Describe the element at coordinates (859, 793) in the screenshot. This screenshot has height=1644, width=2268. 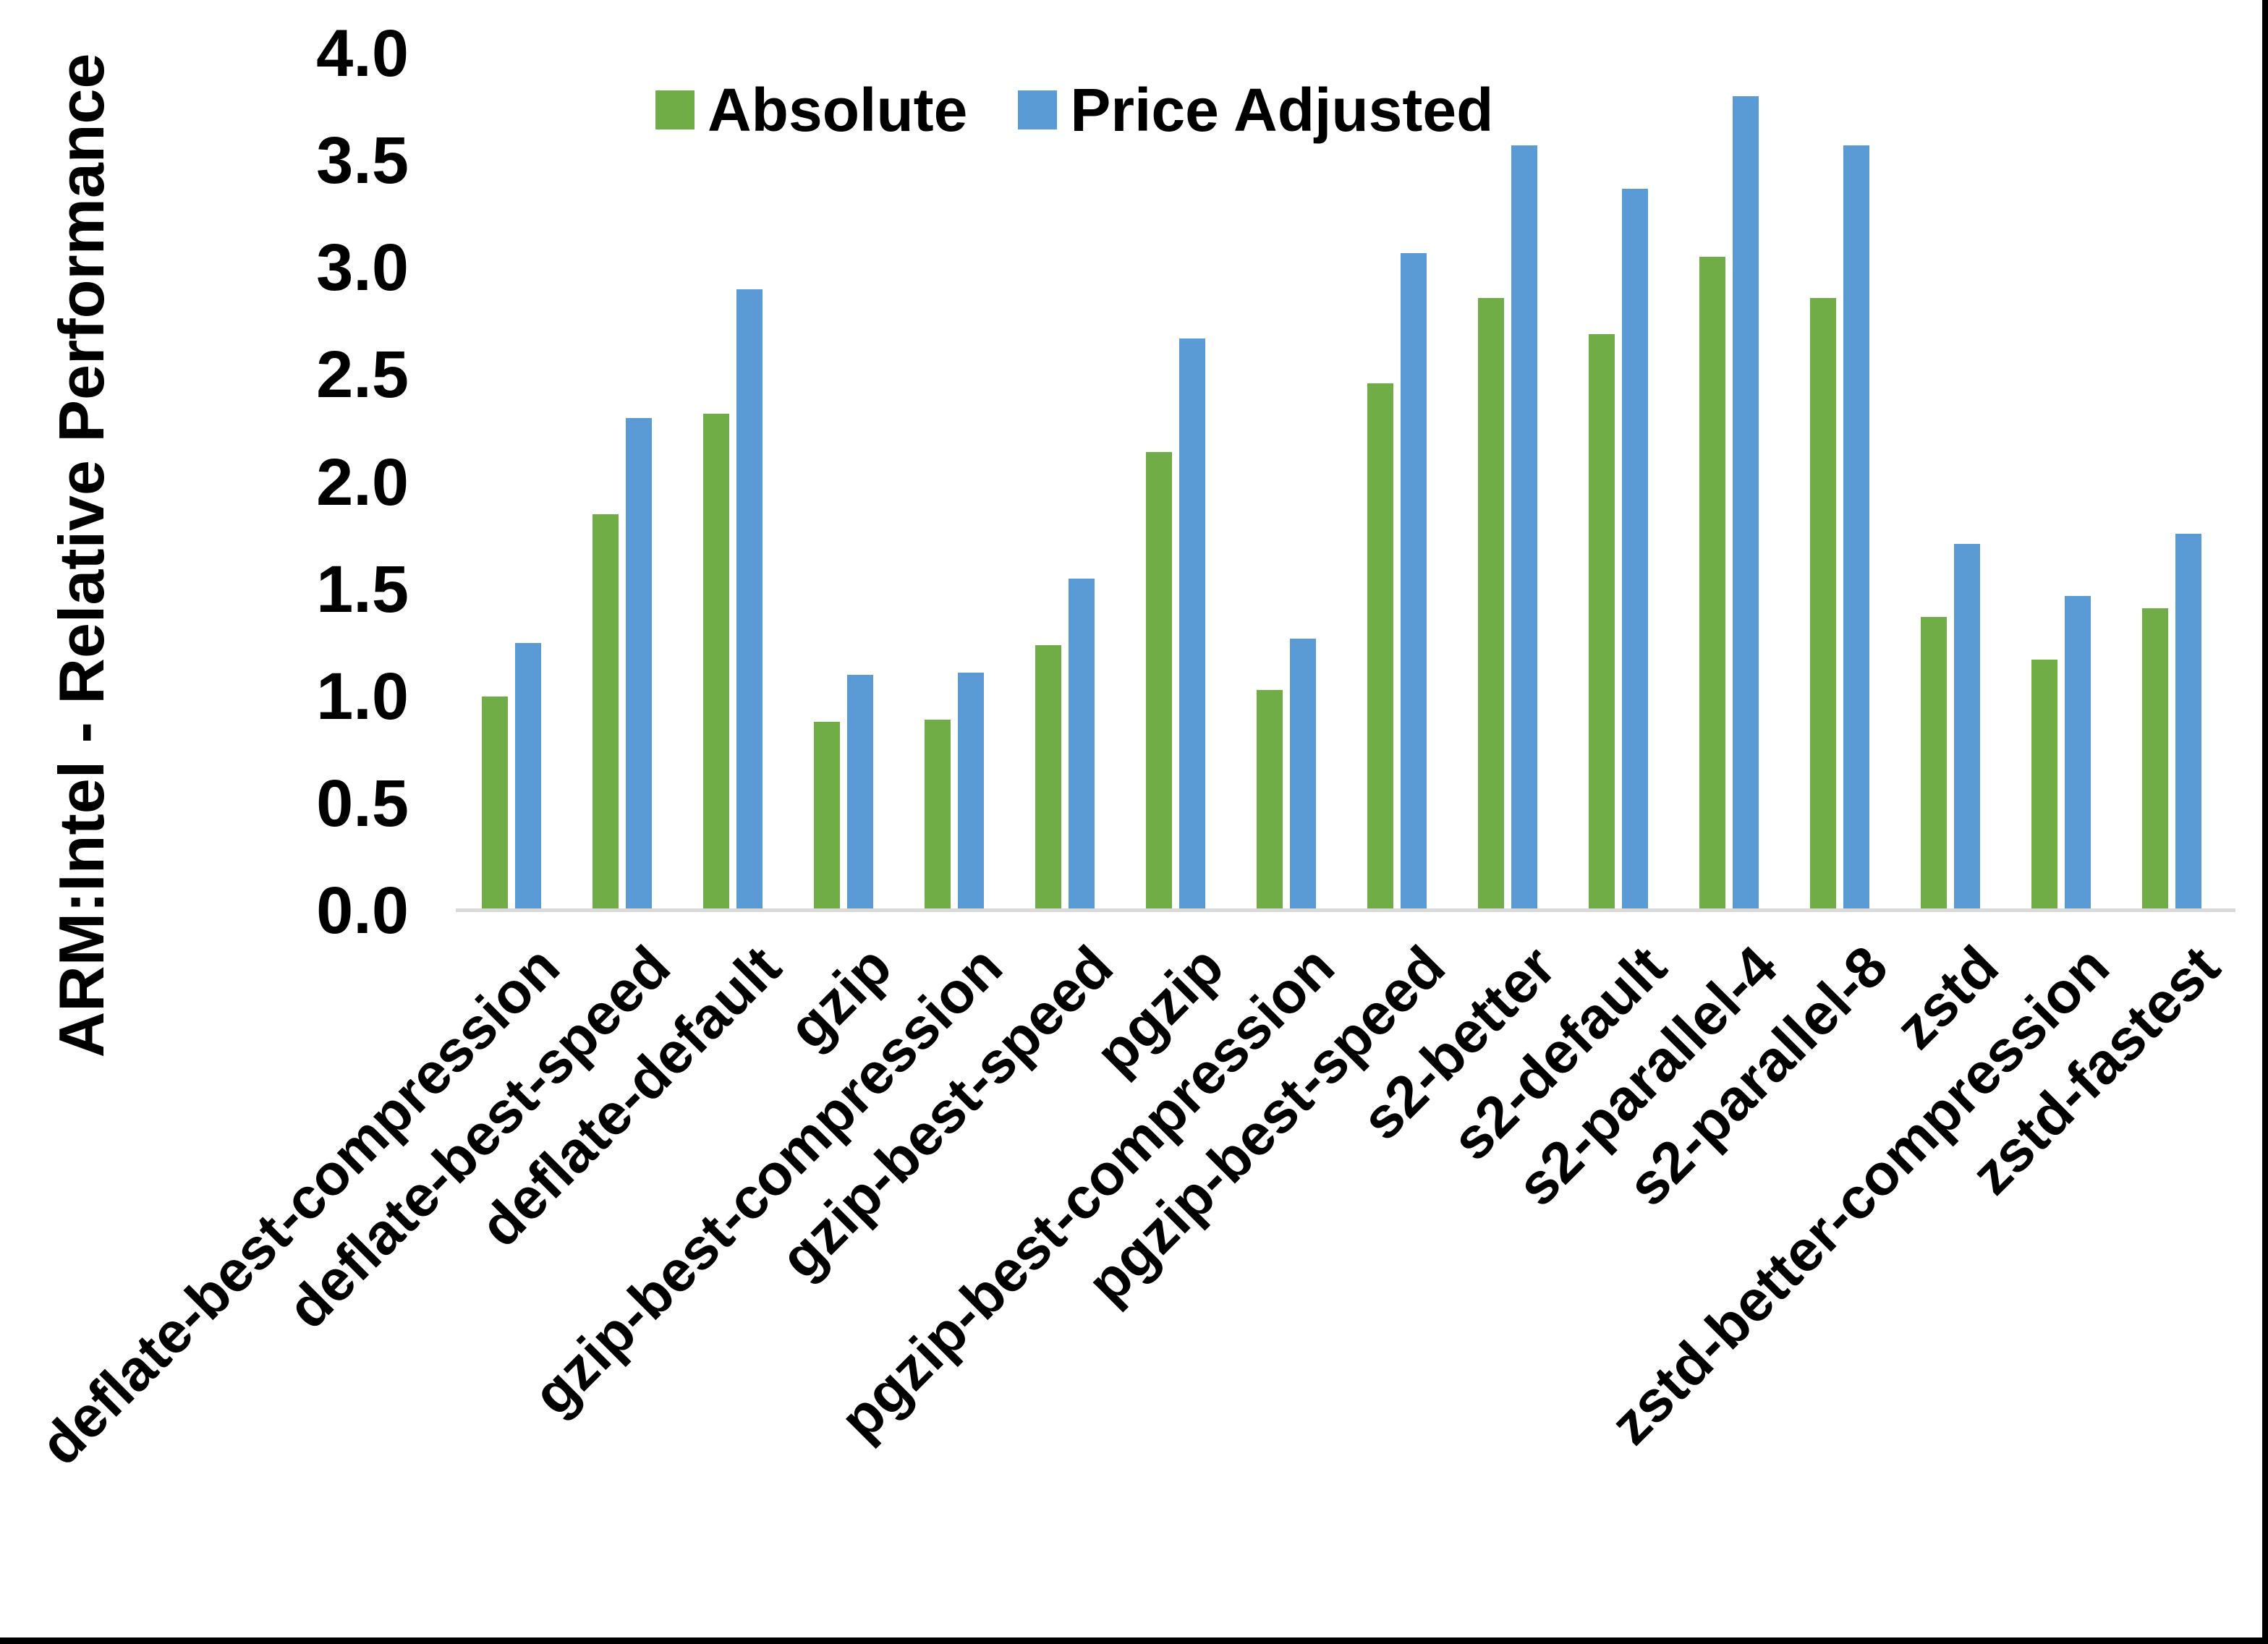
I see `bar-price-adjusted-gzip` at that location.